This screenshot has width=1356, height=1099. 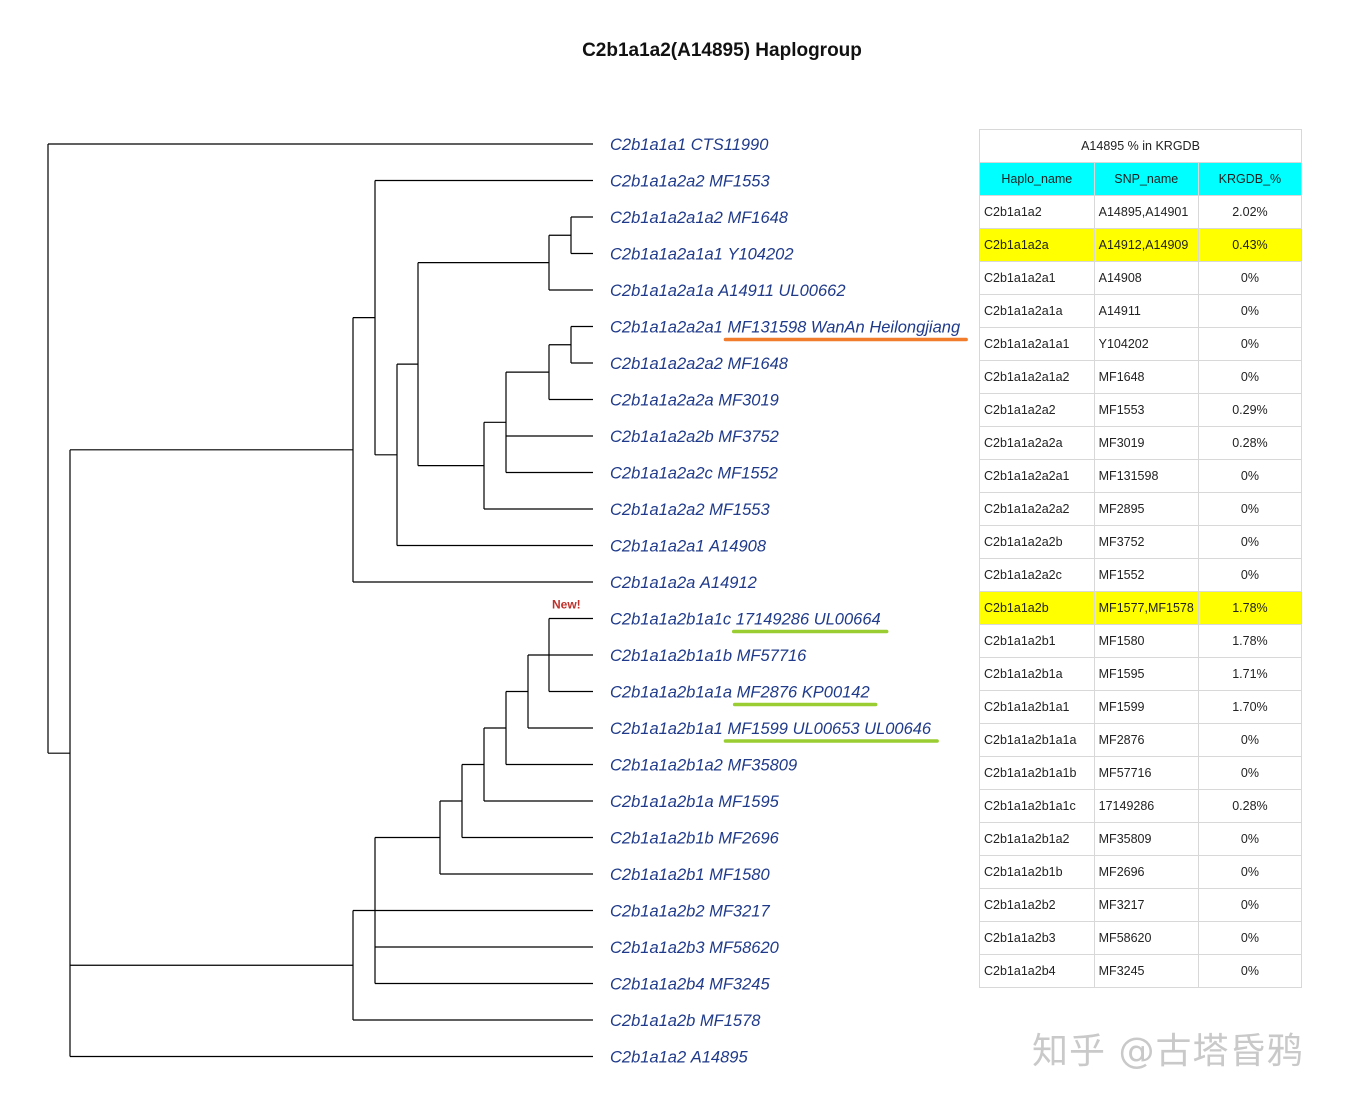 I want to click on cell-haplo: C2b1a1a2a1a2, so click(x=1037, y=377).